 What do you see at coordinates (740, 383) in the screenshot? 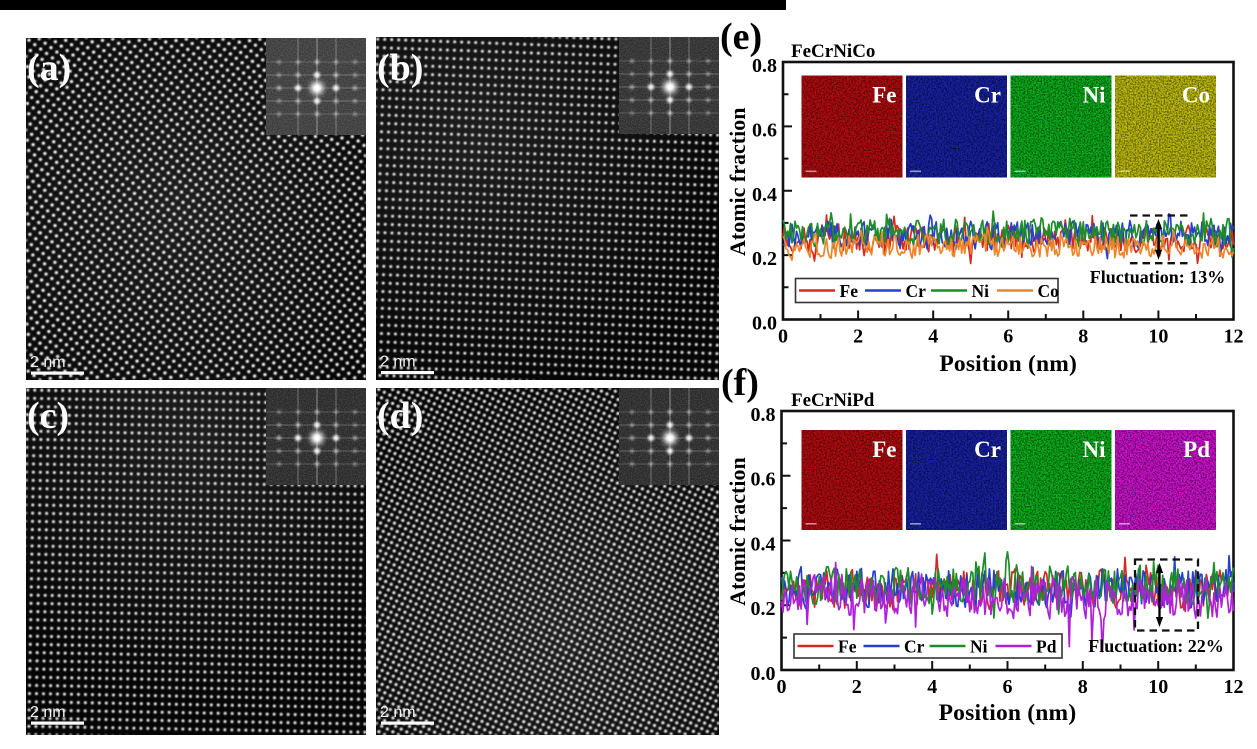
I see `svg-text: (f)` at bounding box center [740, 383].